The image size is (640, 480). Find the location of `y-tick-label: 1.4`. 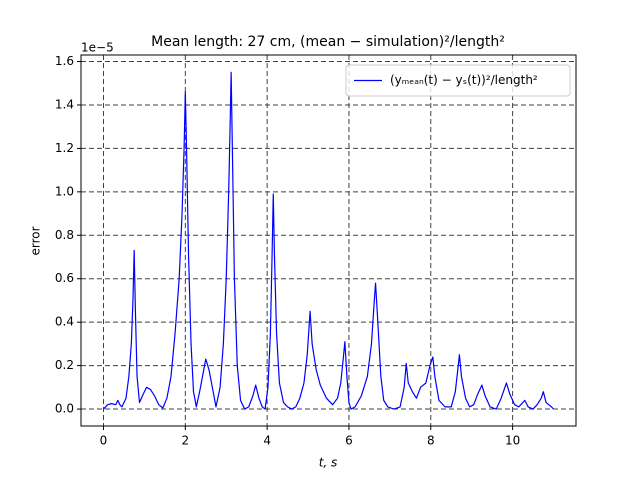

y-tick-label: 1.4 is located at coordinates (64, 104).